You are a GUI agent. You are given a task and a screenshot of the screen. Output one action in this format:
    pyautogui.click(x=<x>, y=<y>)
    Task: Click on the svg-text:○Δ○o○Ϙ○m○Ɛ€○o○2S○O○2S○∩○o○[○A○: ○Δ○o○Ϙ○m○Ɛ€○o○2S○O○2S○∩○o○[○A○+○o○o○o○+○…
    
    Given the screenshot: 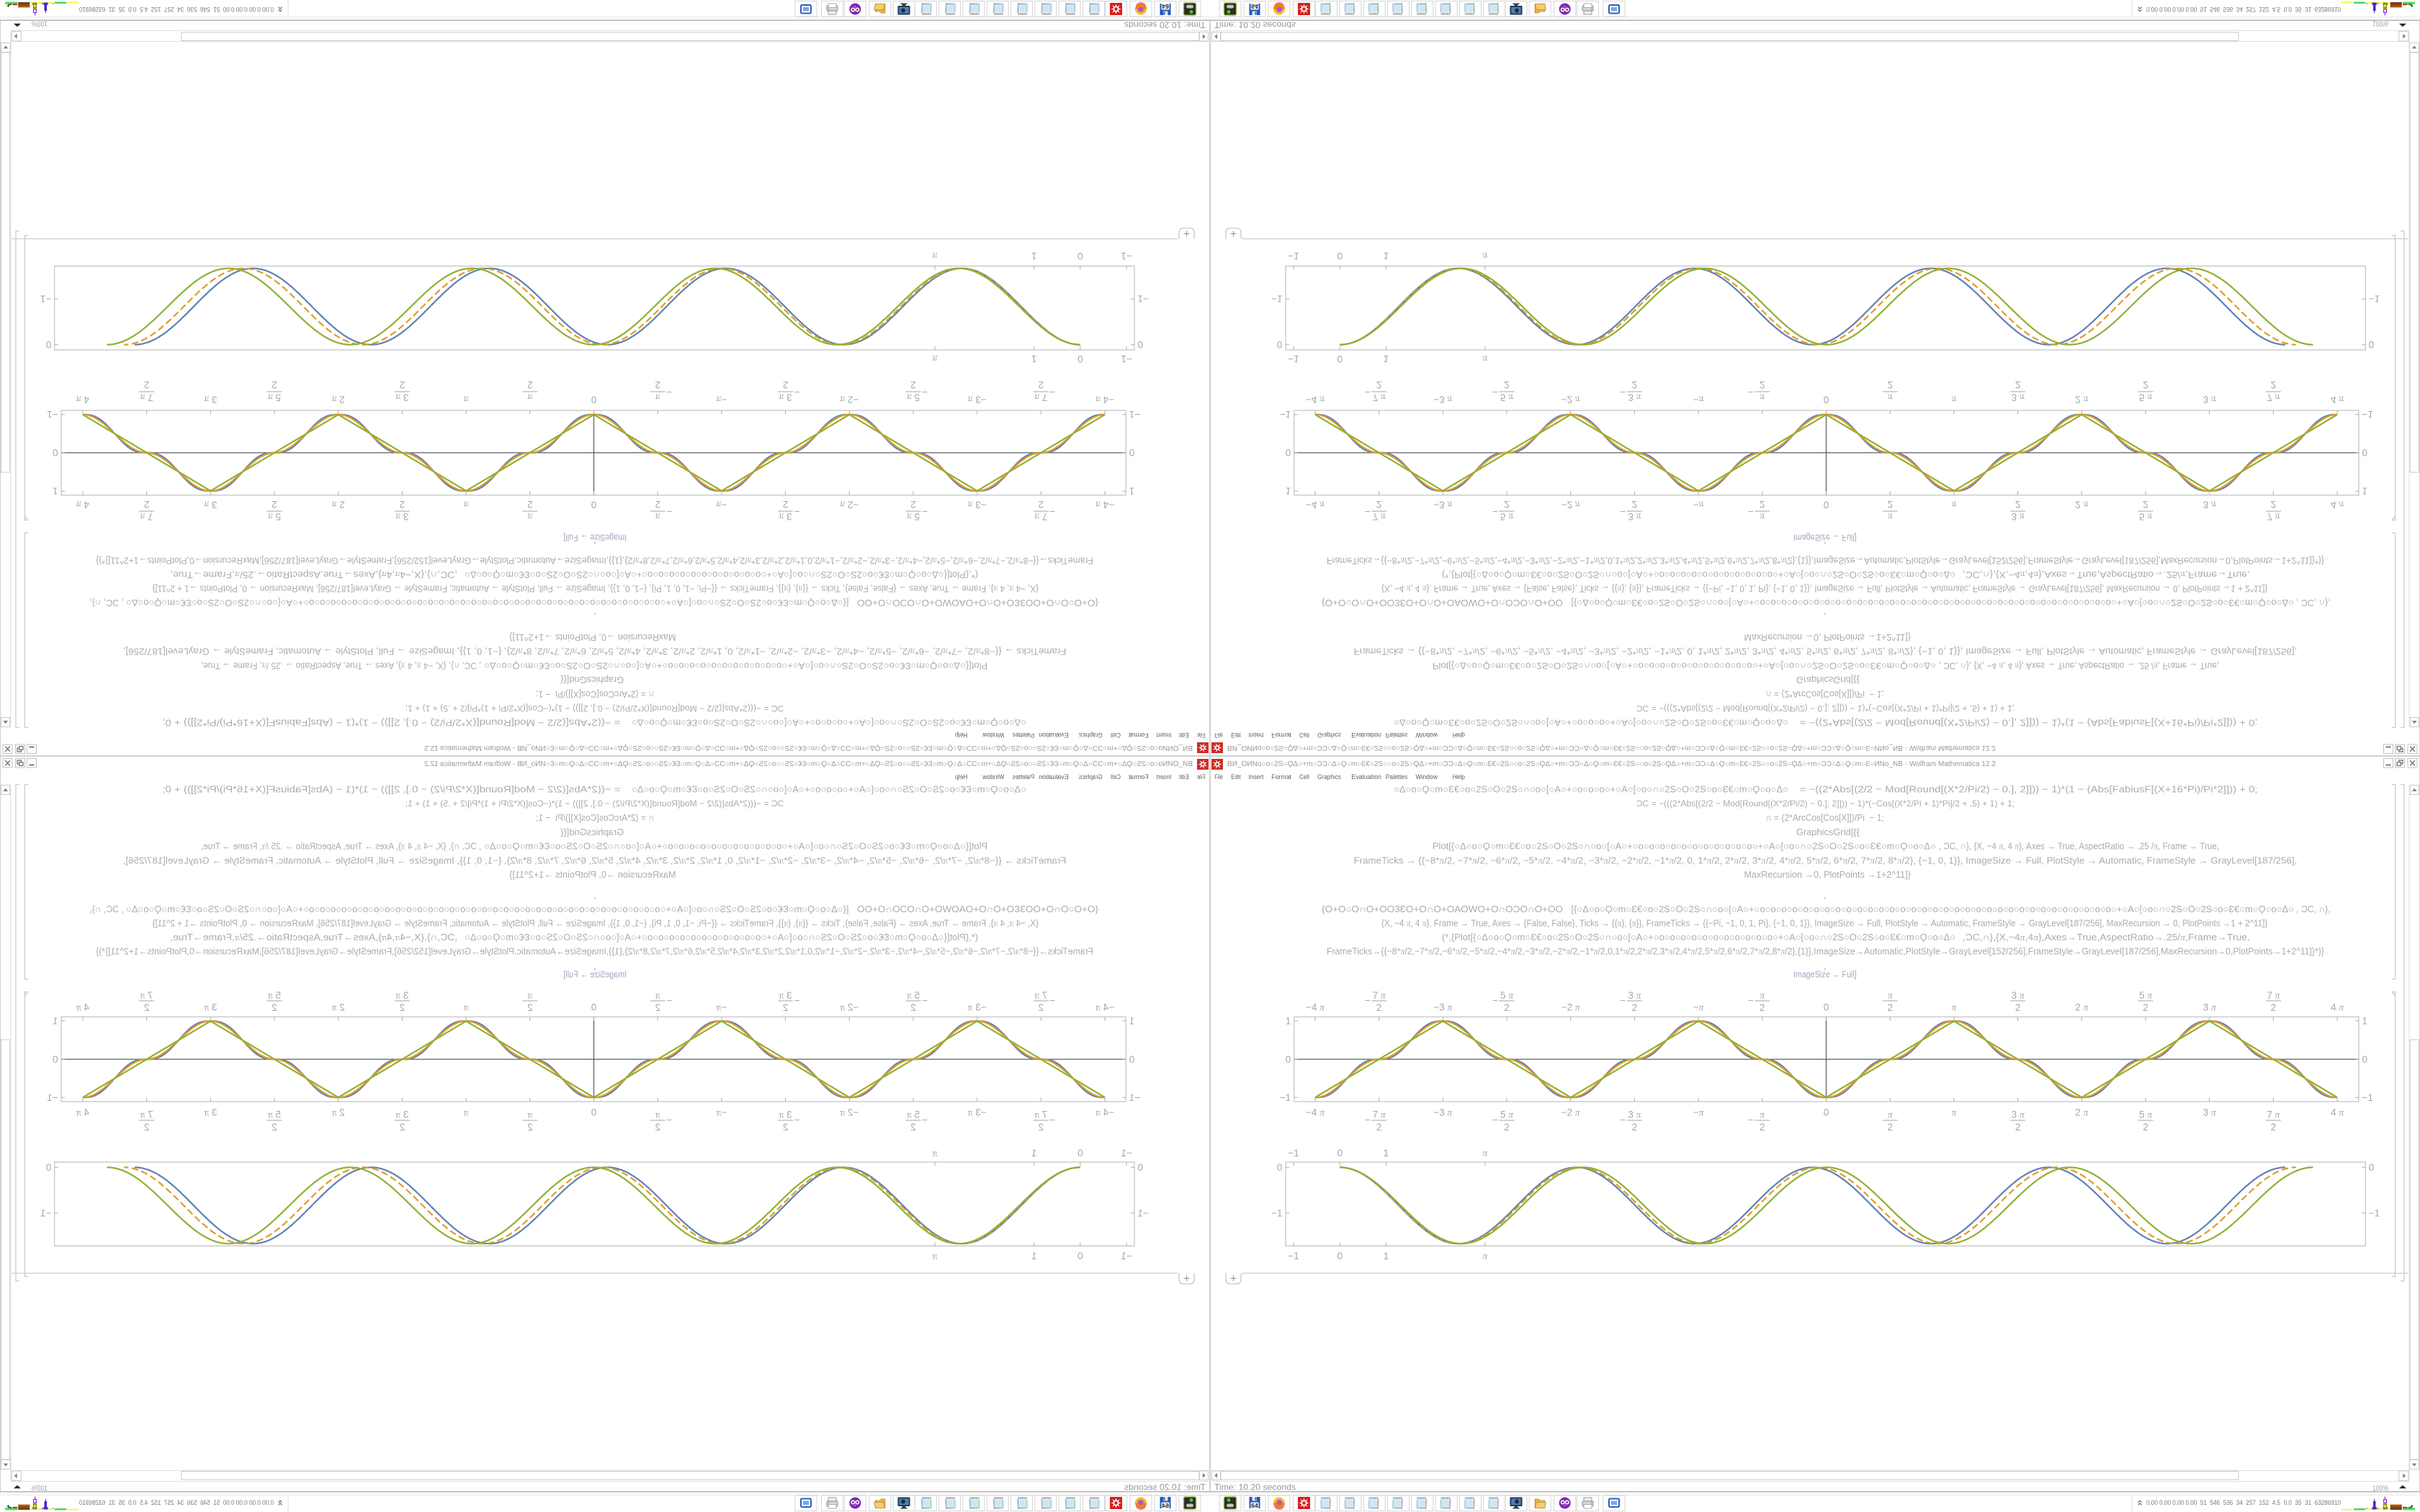 What is the action you would take?
    pyautogui.click(x=1591, y=722)
    